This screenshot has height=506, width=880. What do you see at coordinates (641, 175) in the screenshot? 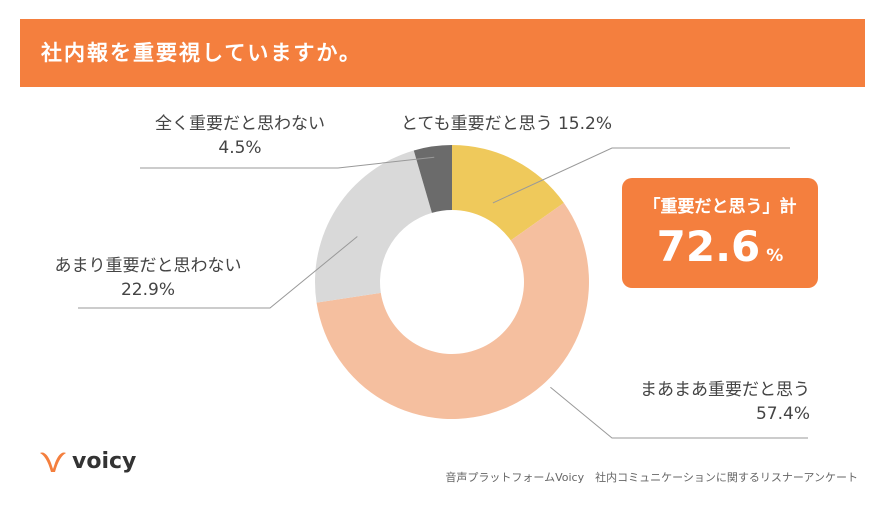
I see `leader-very` at bounding box center [641, 175].